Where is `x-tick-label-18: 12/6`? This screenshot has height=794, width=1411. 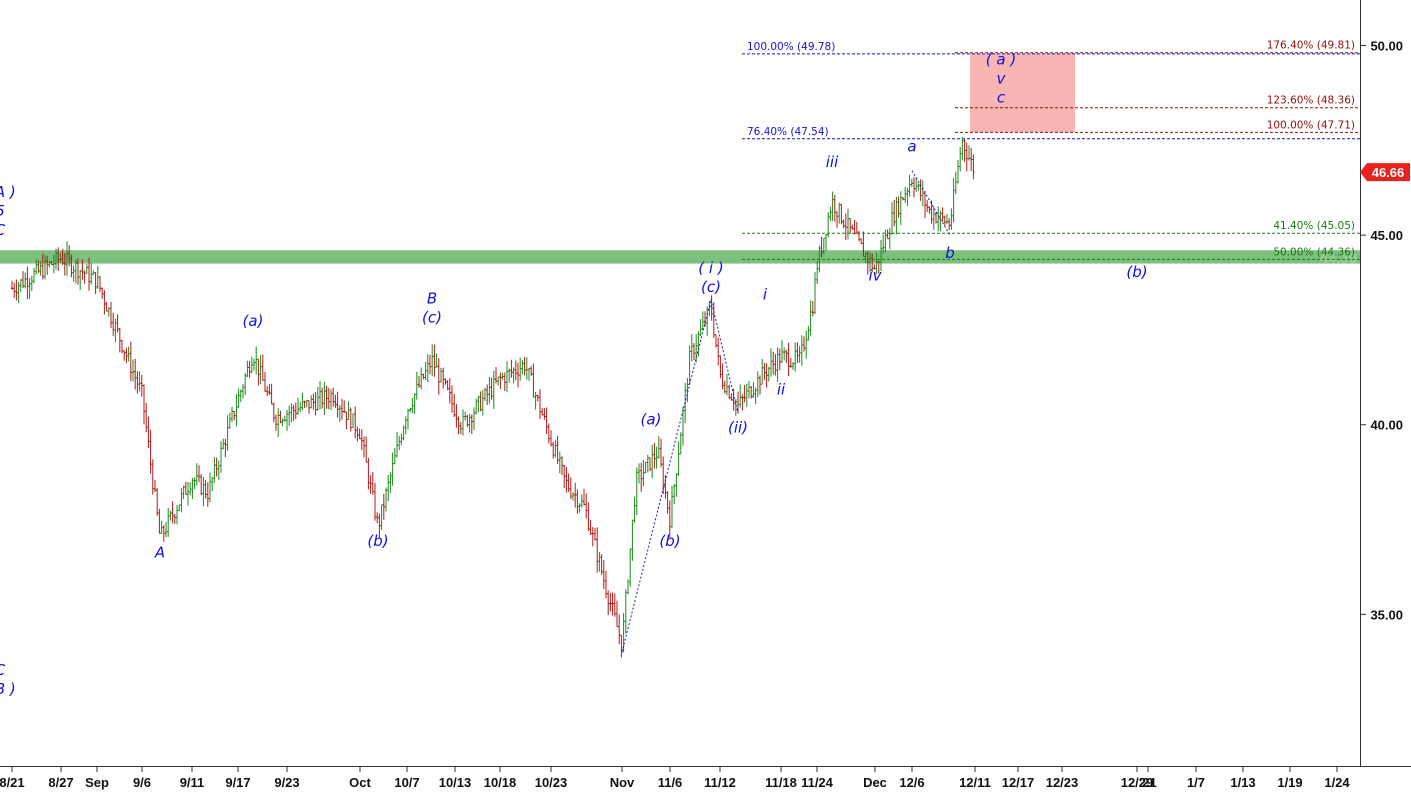 x-tick-label-18: 12/6 is located at coordinates (911, 782).